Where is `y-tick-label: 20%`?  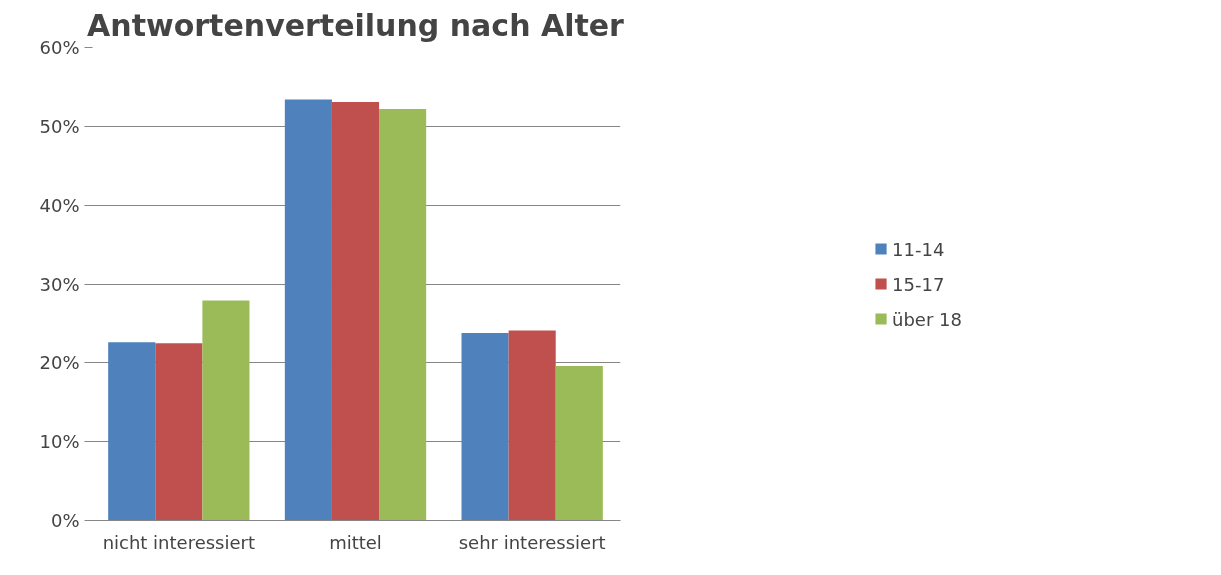 y-tick-label: 20% is located at coordinates (59, 363).